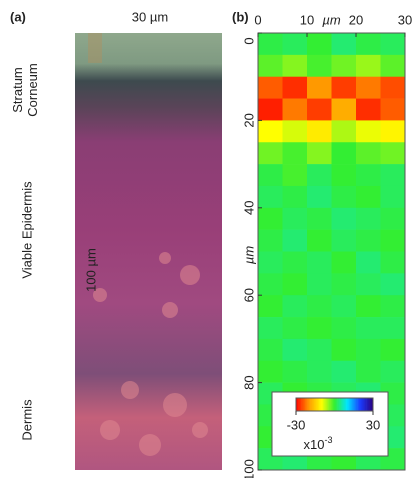 The image size is (417, 483). What do you see at coordinates (26, 420) in the screenshot?
I see `layer-label: Dermis` at bounding box center [26, 420].